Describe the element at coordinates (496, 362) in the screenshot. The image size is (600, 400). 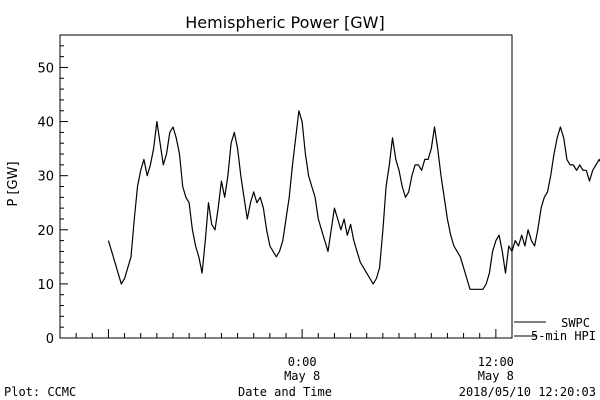
I see `x-tick-label-time: 12:00` at that location.